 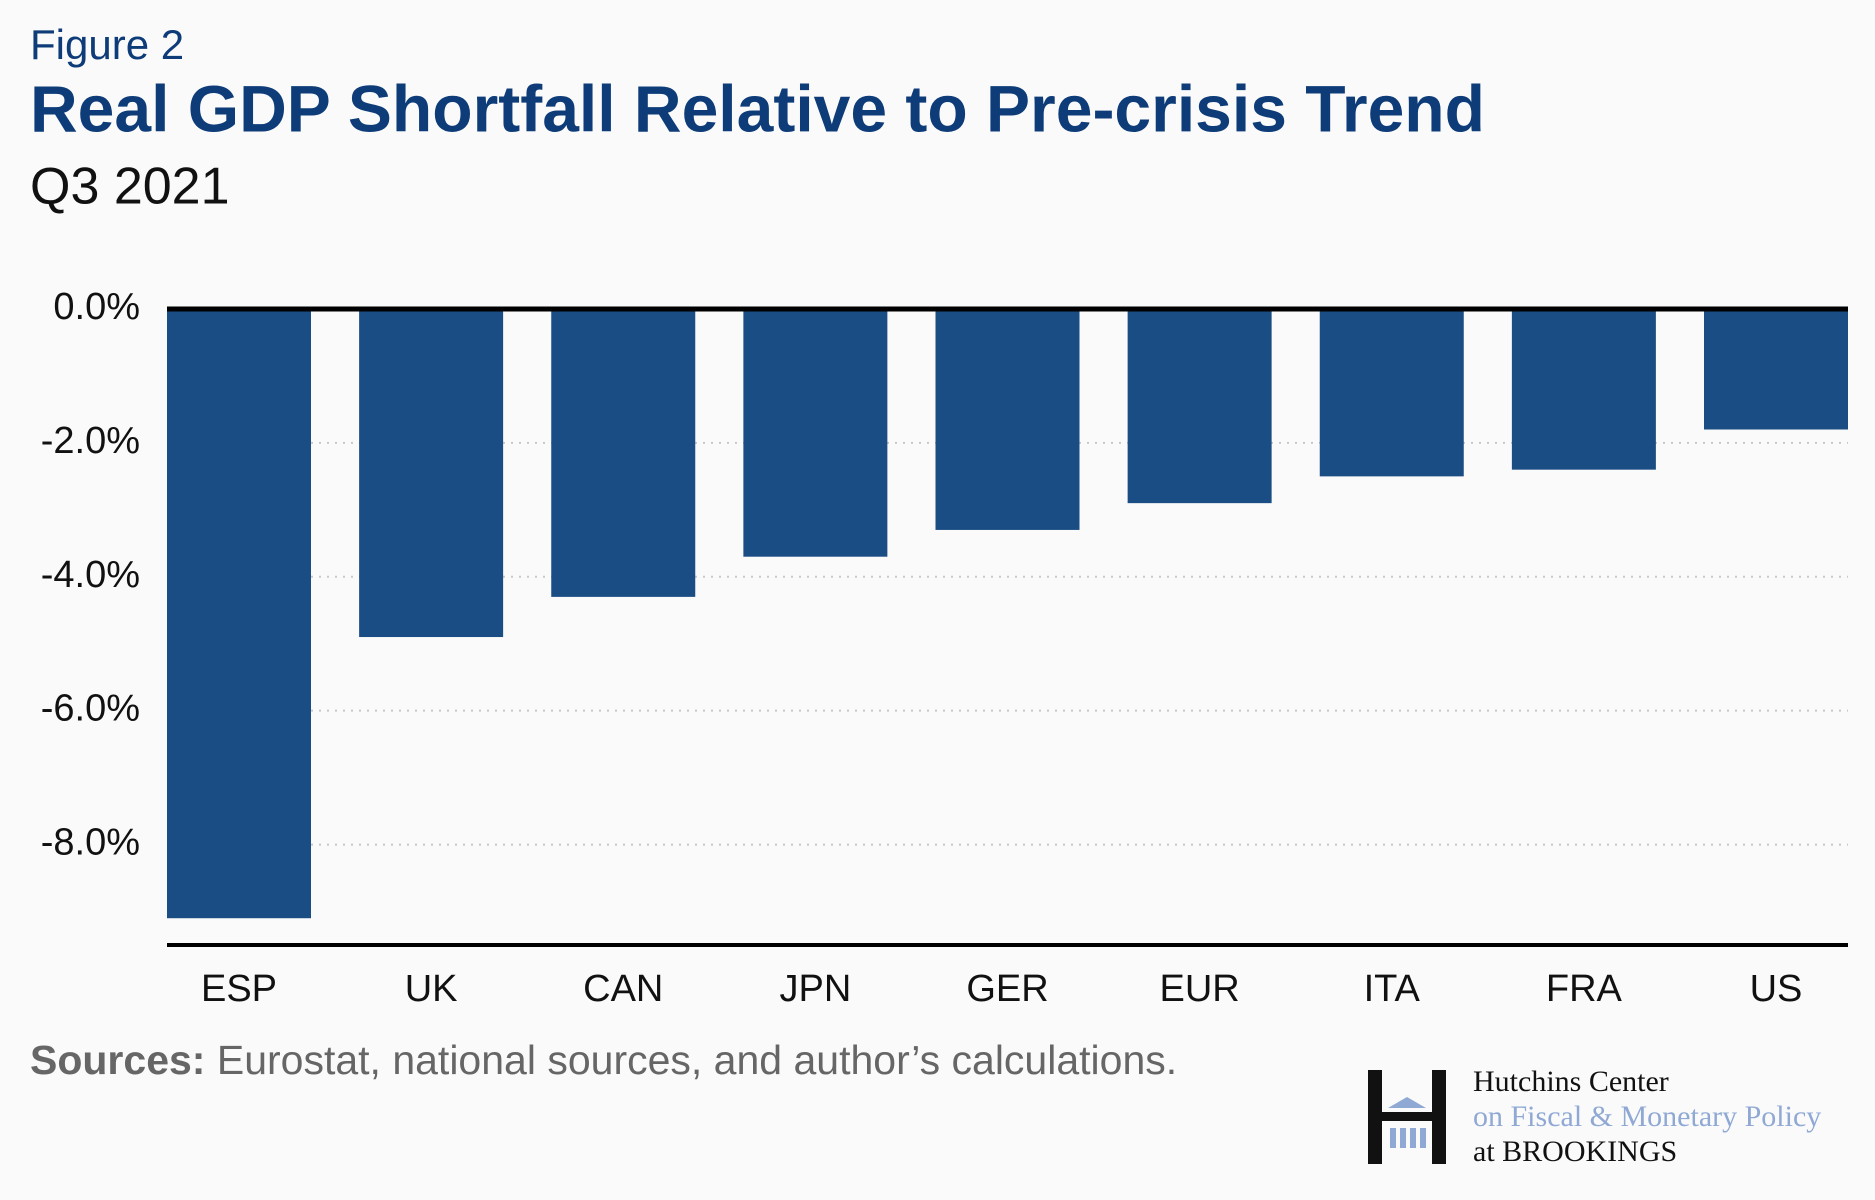 I want to click on y-tick-label: -6.0%, so click(x=90, y=709).